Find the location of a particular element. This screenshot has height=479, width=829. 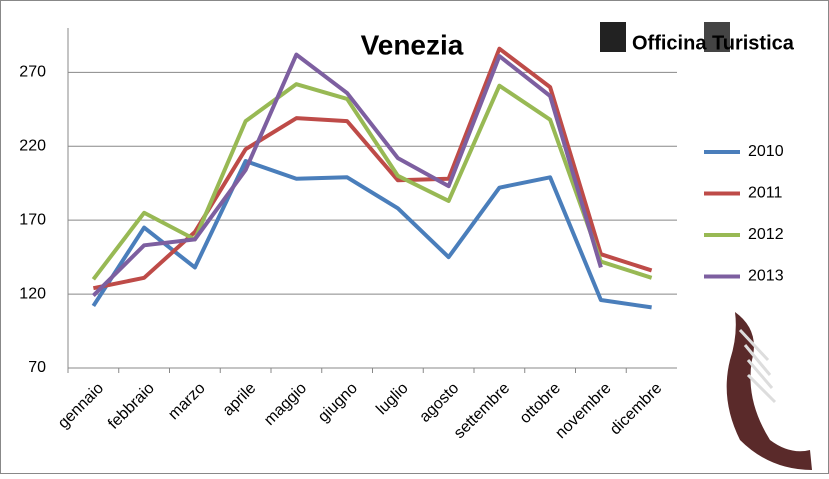

y-tick-label: 220 is located at coordinates (32, 145).